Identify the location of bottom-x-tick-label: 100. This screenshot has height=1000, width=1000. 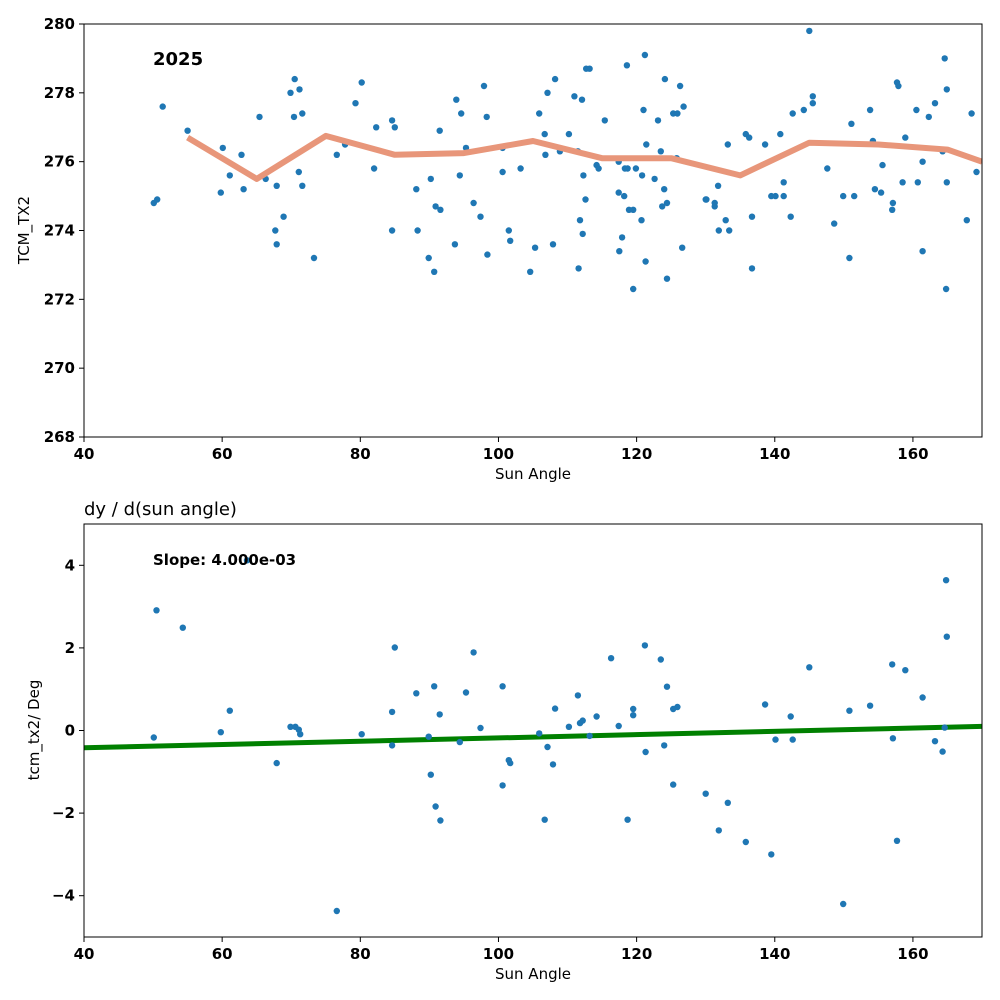
(498, 954).